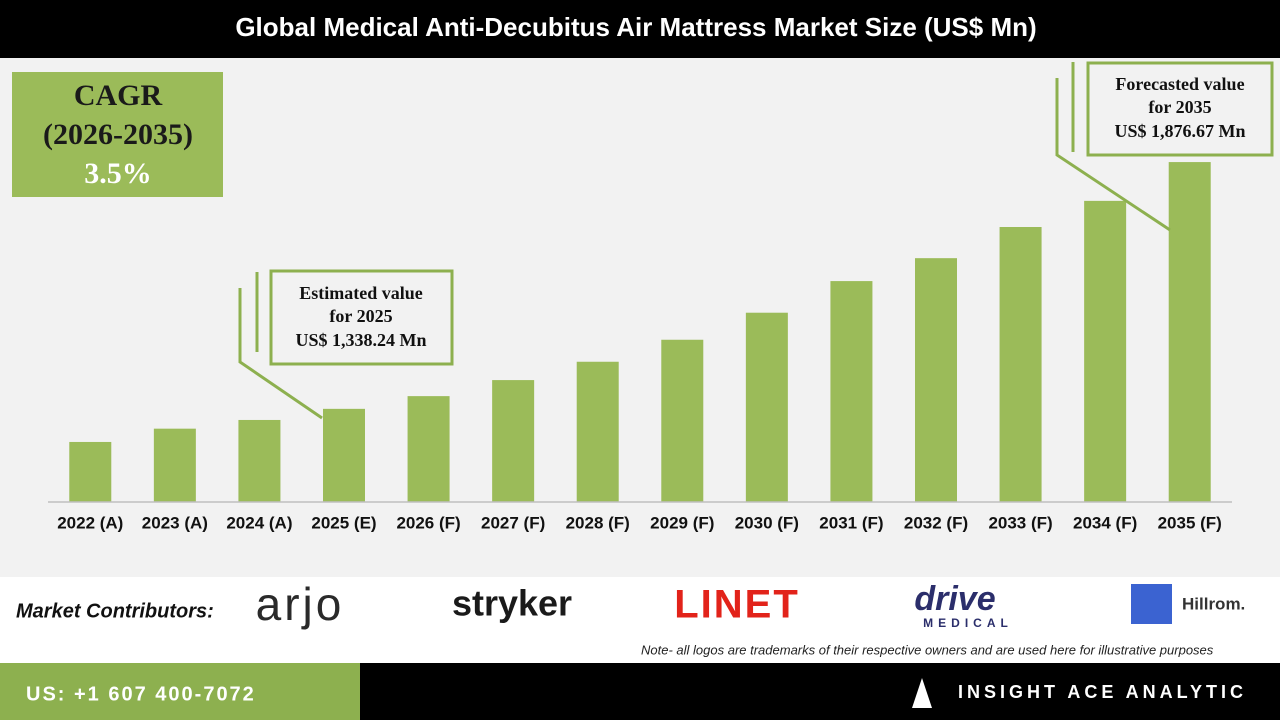 This screenshot has width=1280, height=725. I want to click on brand: INSIGHT ACE ANALYTIC, so click(1102, 692).